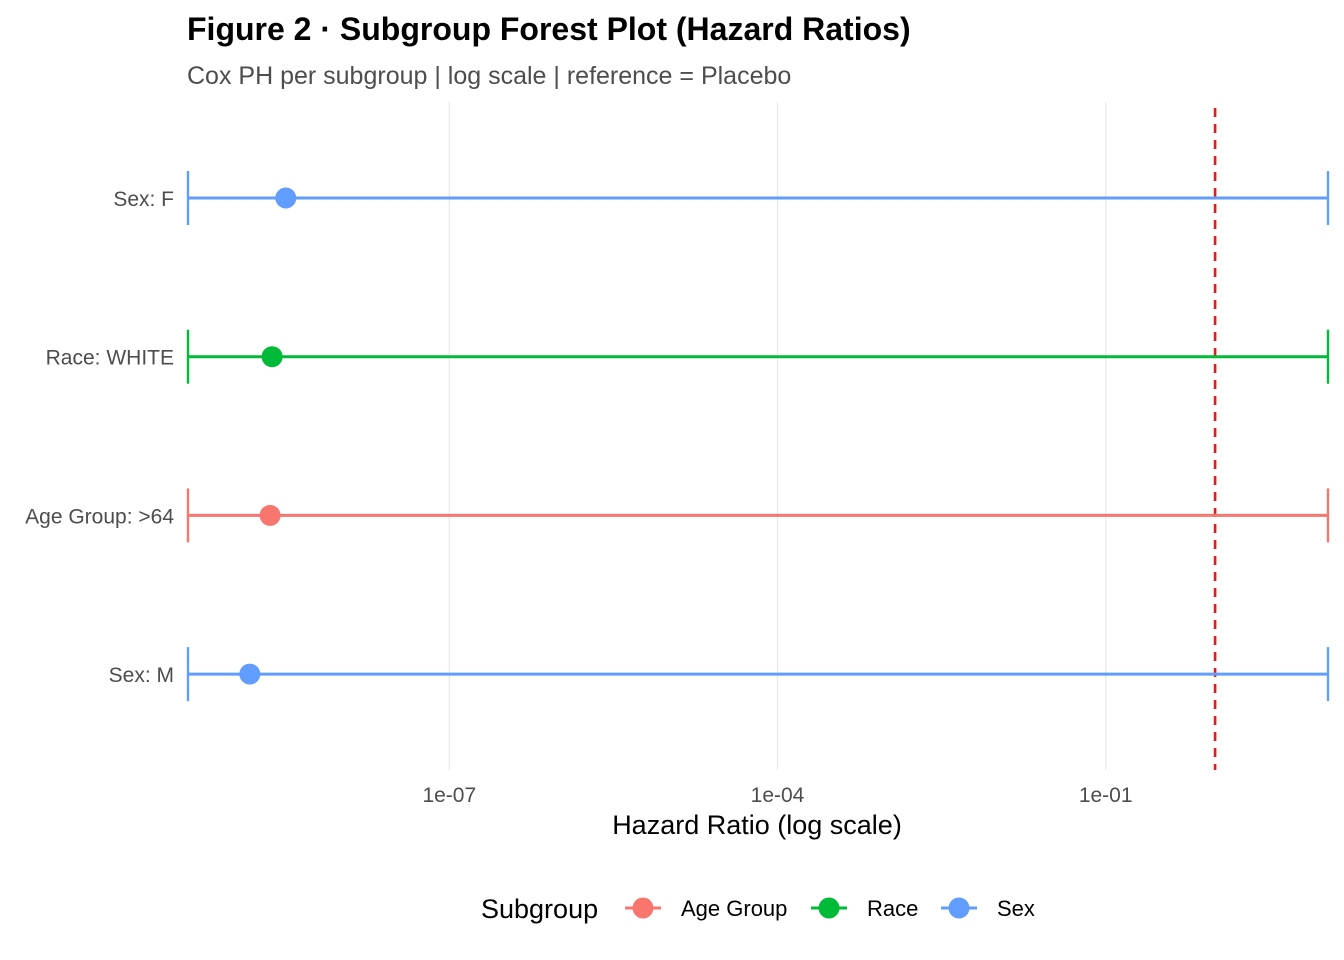 The width and height of the screenshot is (1344, 960). What do you see at coordinates (141, 675) in the screenshot?
I see `y-tick-label: Sex: M` at bounding box center [141, 675].